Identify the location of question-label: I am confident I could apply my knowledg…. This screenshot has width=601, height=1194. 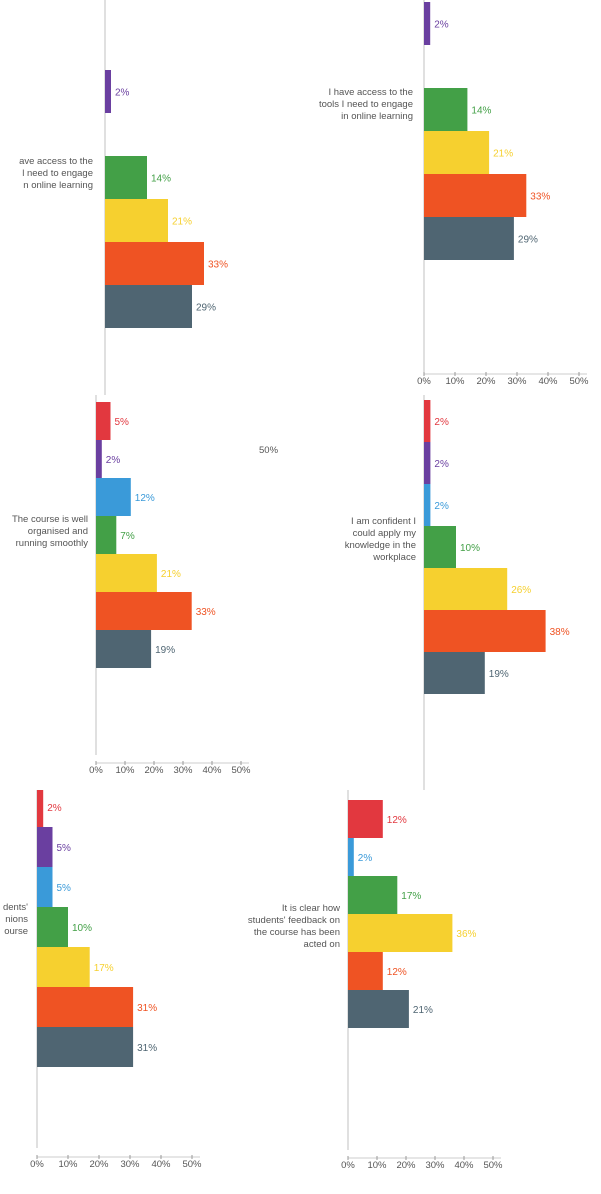
(362, 540).